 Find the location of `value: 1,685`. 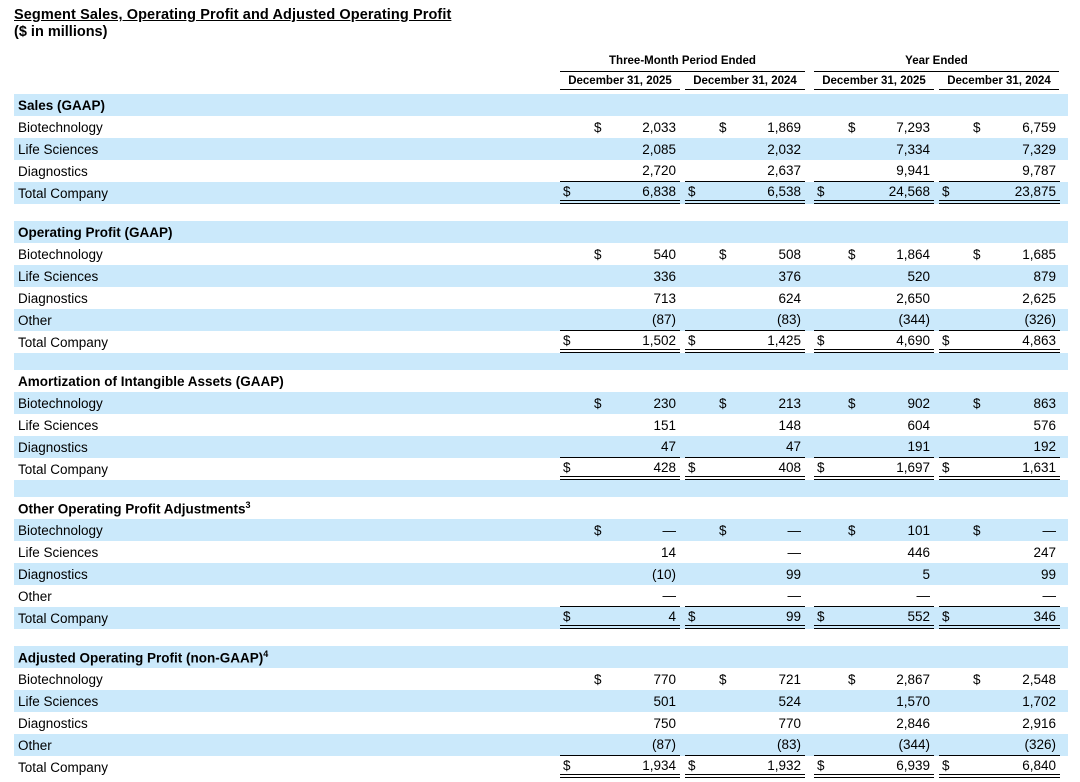

value: 1,685 is located at coordinates (1039, 254).